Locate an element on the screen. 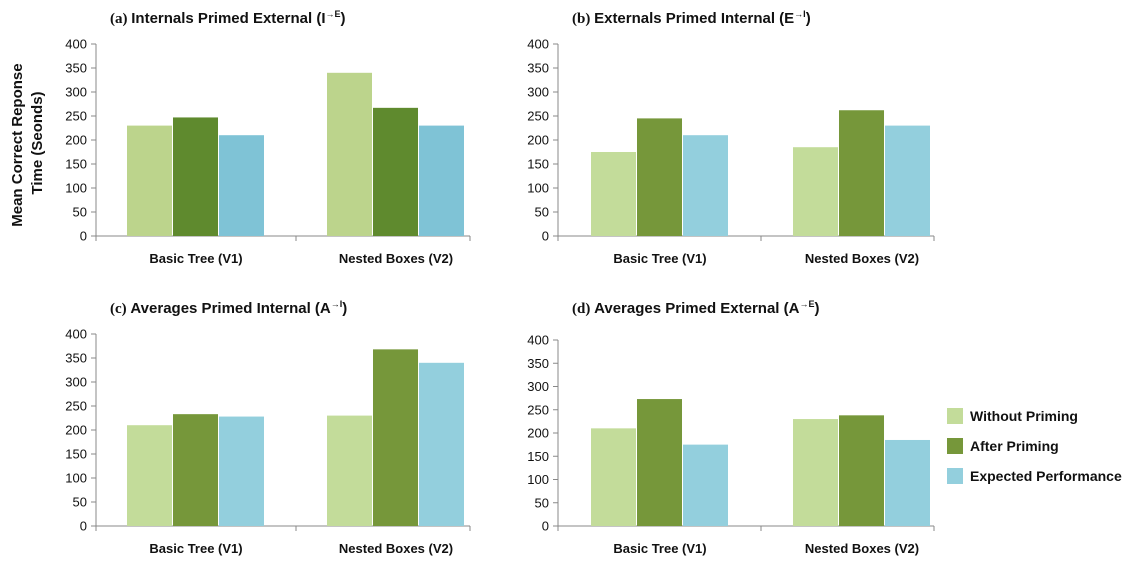 The width and height of the screenshot is (1141, 563). legend-item: Without Priming is located at coordinates (1012, 416).